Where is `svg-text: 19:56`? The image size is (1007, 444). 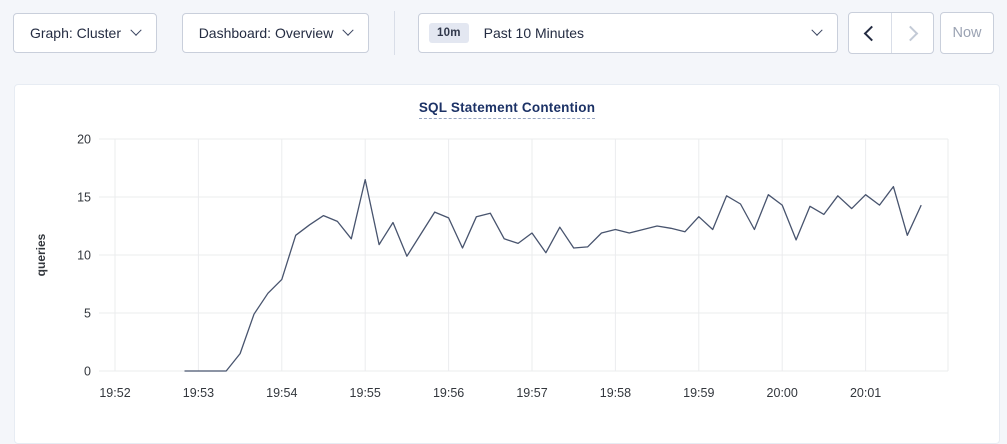 svg-text: 19:56 is located at coordinates (448, 393).